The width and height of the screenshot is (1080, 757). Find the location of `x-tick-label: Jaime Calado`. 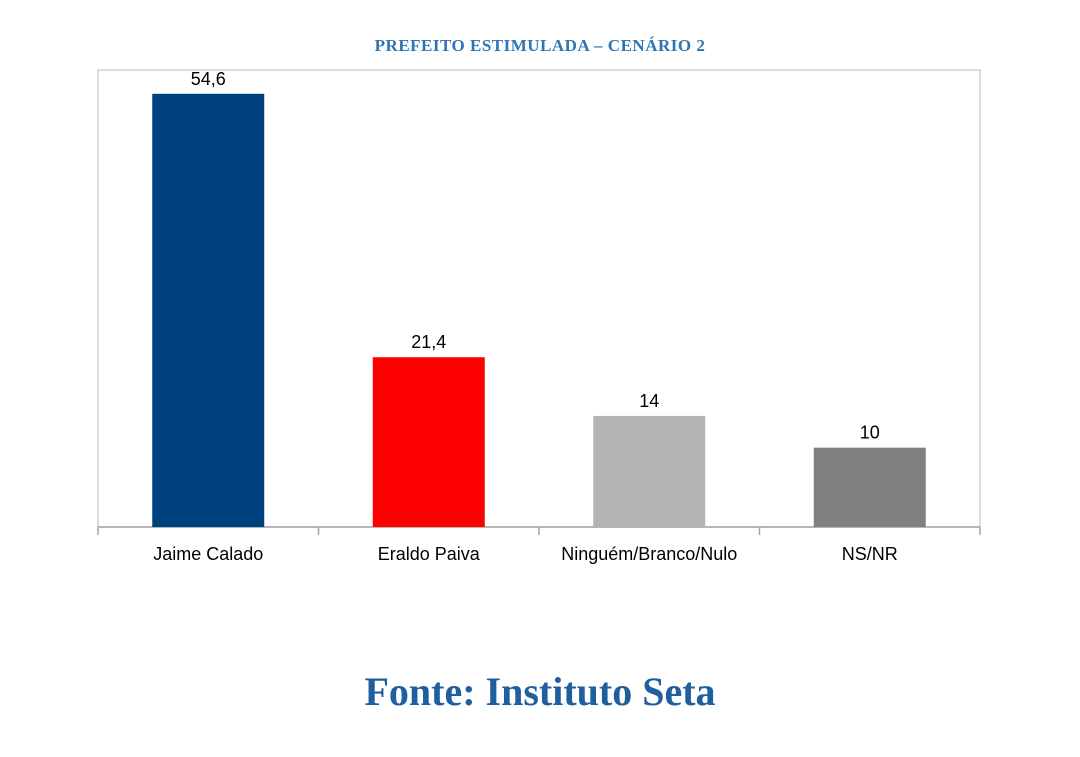

x-tick-label: Jaime Calado is located at coordinates (208, 554).